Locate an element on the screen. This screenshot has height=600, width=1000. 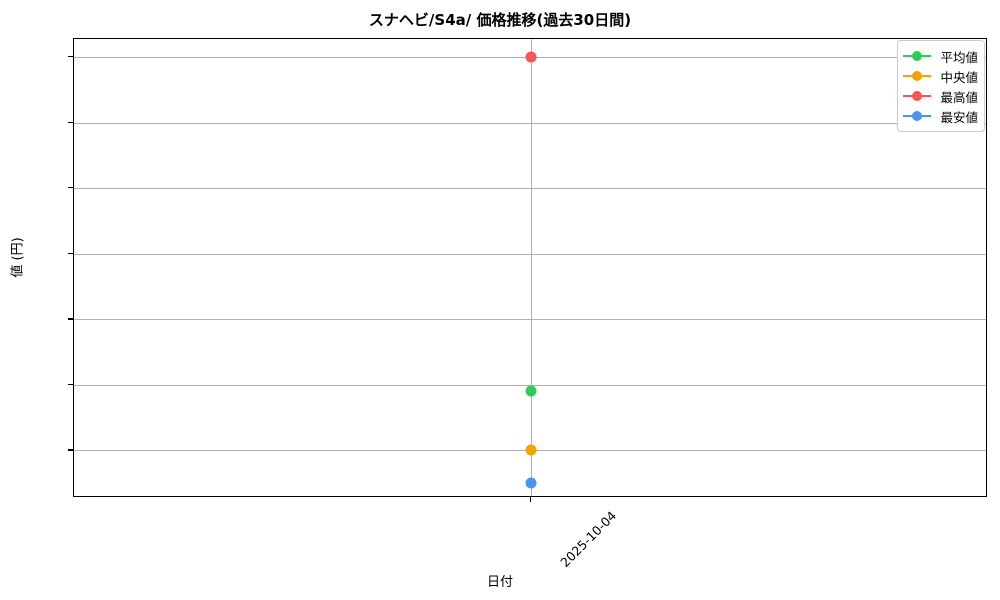
legend-item: 最安値 is located at coordinates (940, 116).